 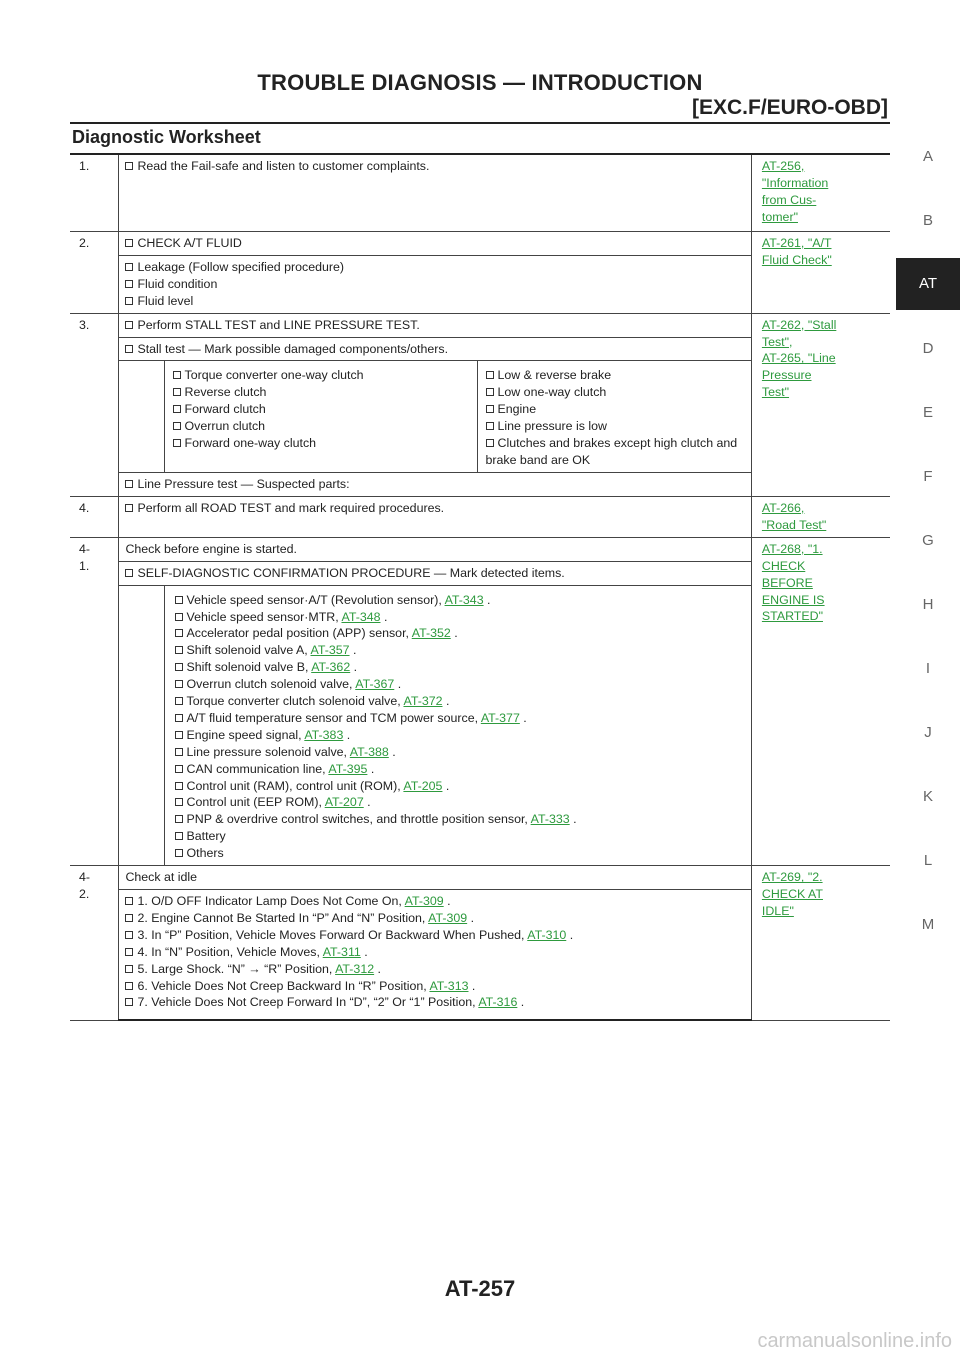 What do you see at coordinates (517, 409) in the screenshot?
I see `component-item: Engine` at bounding box center [517, 409].